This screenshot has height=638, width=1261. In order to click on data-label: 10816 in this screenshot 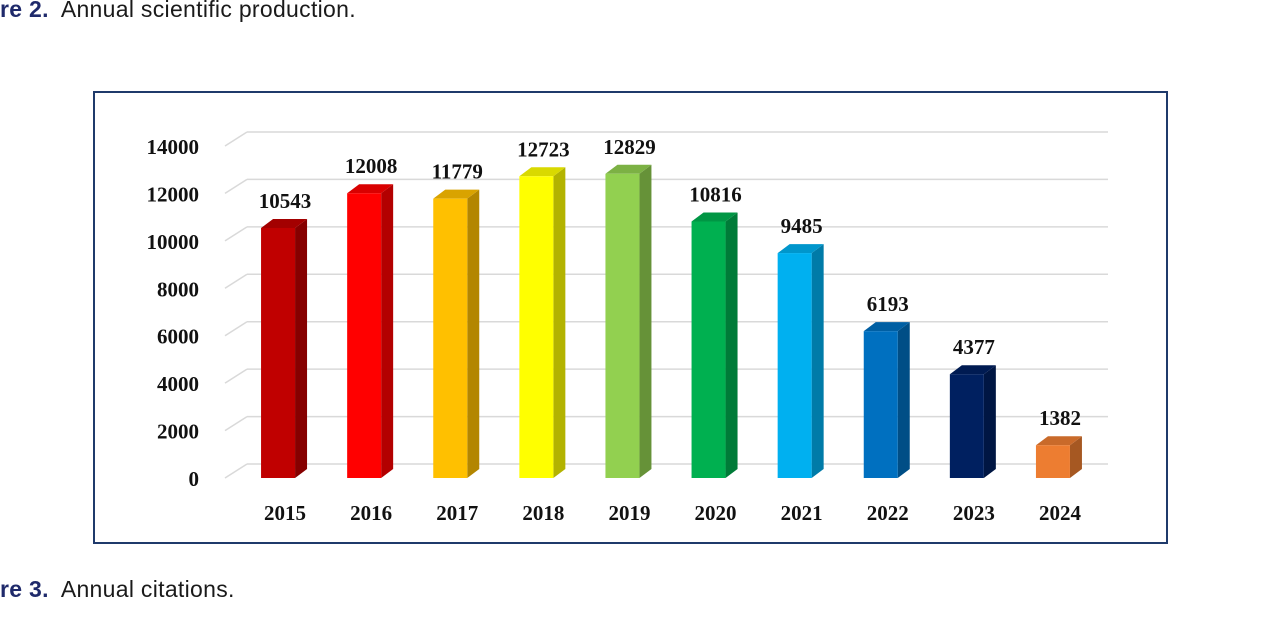, I will do `click(715, 195)`.